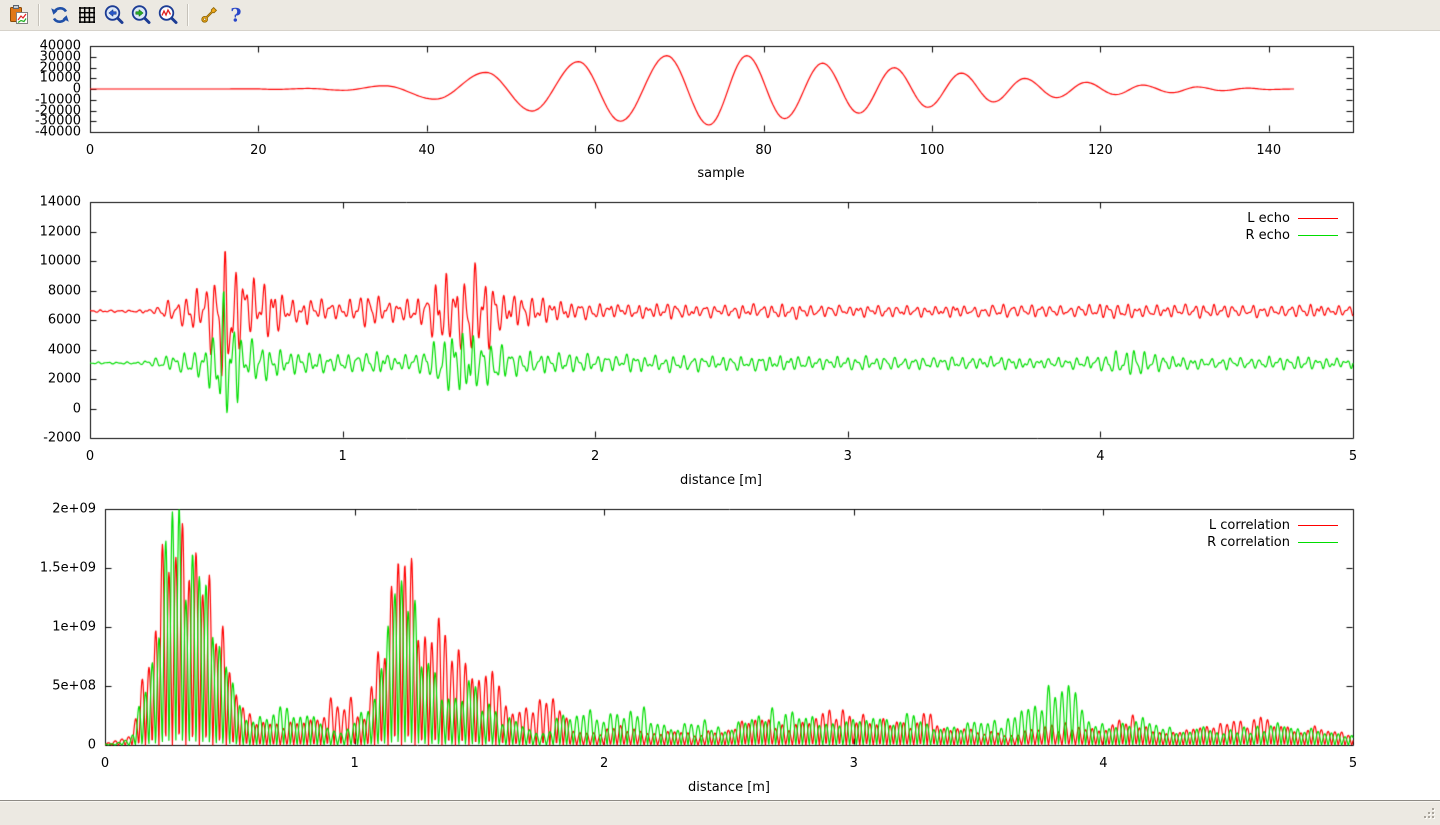  I want to click on magnifier-forward-icon, so click(140, 14).